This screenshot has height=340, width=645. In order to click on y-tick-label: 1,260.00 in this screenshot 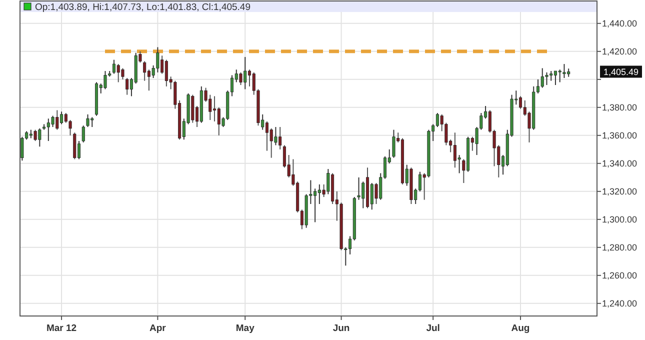, I will do `click(620, 275)`.